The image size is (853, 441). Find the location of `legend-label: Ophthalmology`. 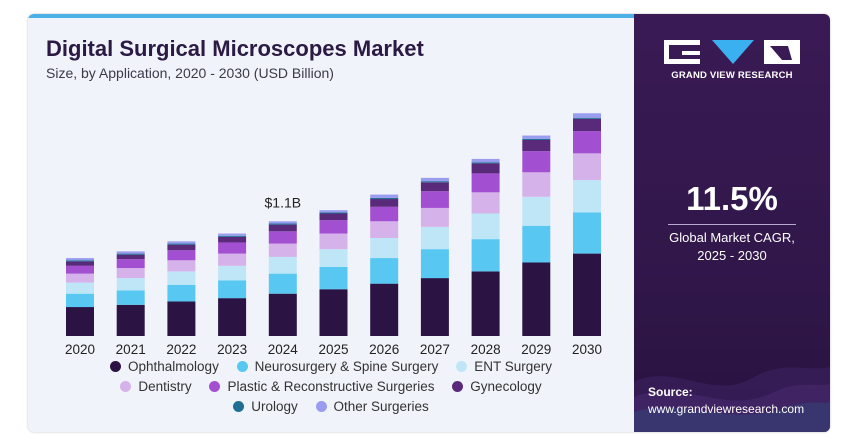

legend-label: Ophthalmology is located at coordinates (173, 366).